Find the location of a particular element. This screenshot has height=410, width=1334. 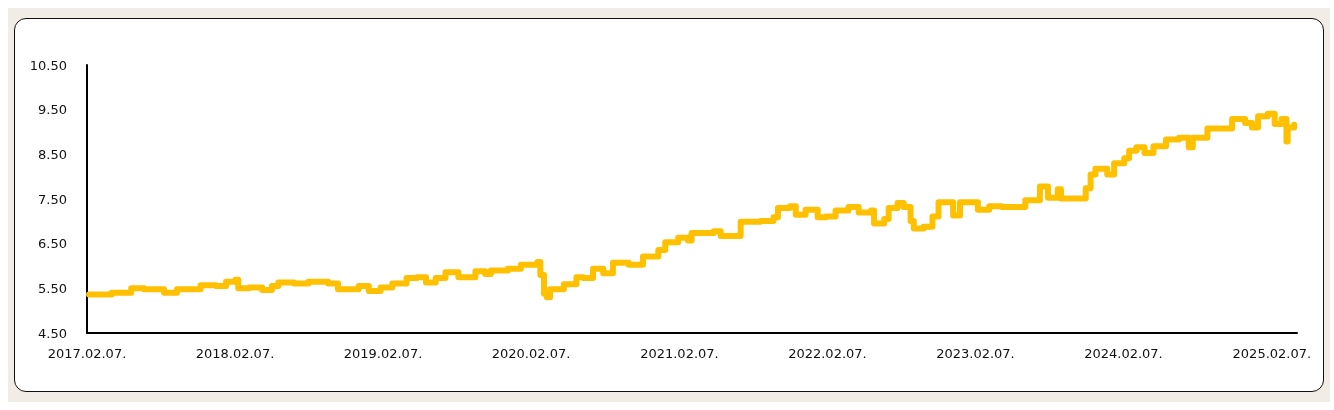

x-tick-label: 2020.02.07. is located at coordinates (531, 353).